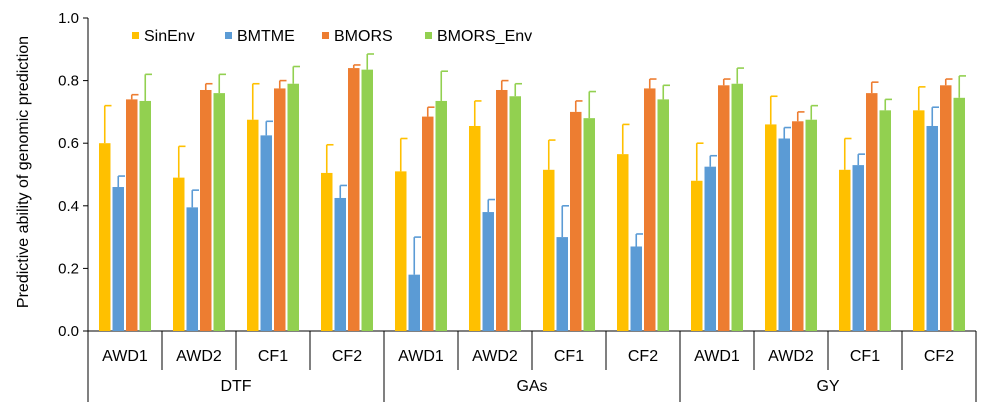  Describe the element at coordinates (531, 386) in the screenshot. I see `x-group-label: GAs` at that location.